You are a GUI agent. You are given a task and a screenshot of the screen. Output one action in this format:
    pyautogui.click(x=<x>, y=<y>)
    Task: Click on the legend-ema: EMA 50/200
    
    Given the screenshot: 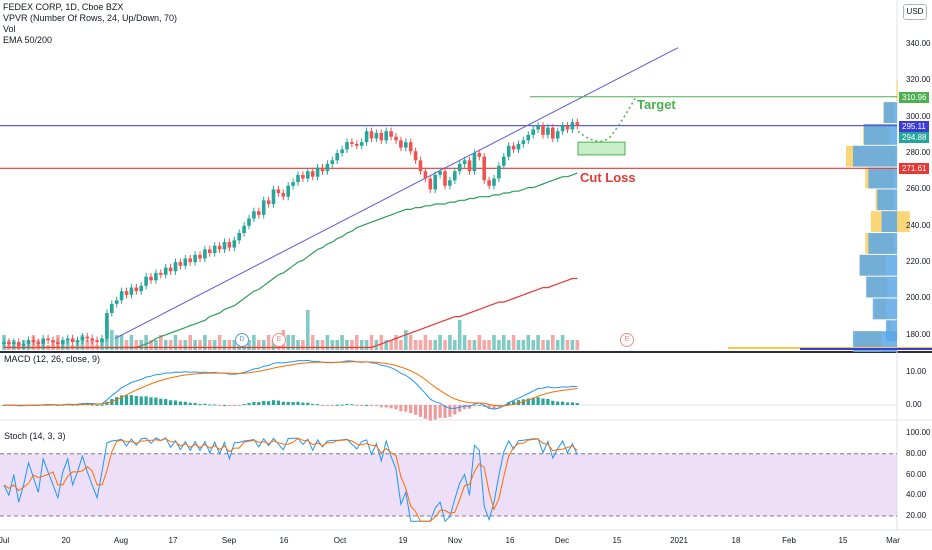 What is the action you would take?
    pyautogui.click(x=28, y=40)
    